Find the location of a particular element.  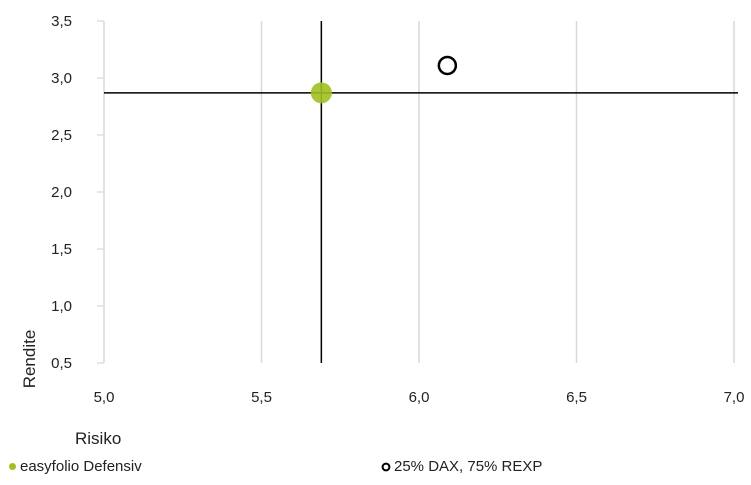

y-tick-label: 3,0 is located at coordinates (61, 78).